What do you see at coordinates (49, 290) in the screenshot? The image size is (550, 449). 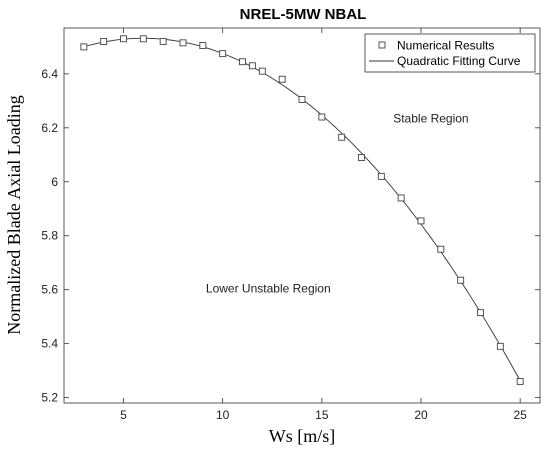 I see `y-tick-label: 5.6` at bounding box center [49, 290].